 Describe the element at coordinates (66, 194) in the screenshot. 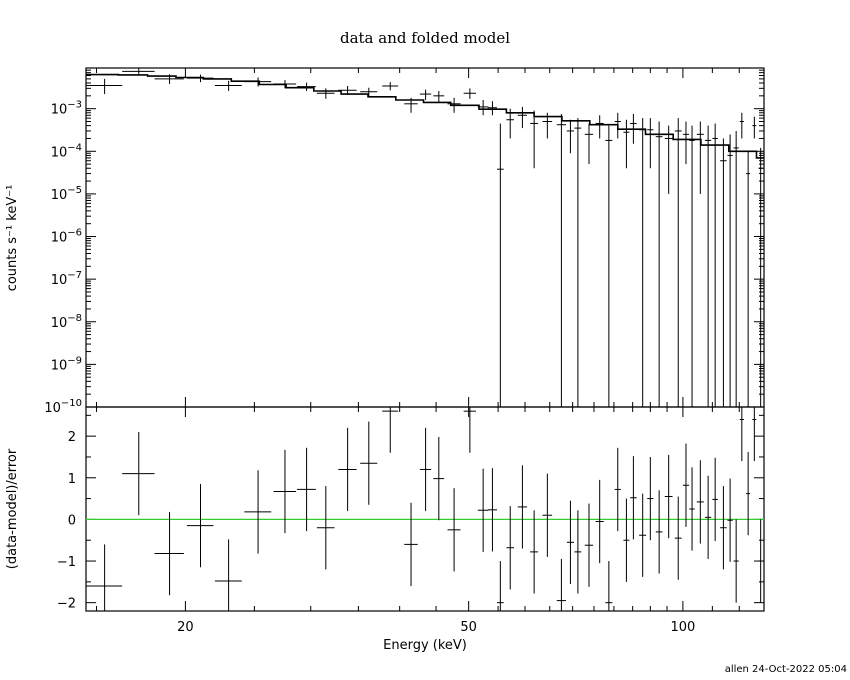

I see `top-y-tick-label: 10⁻⁵` at that location.